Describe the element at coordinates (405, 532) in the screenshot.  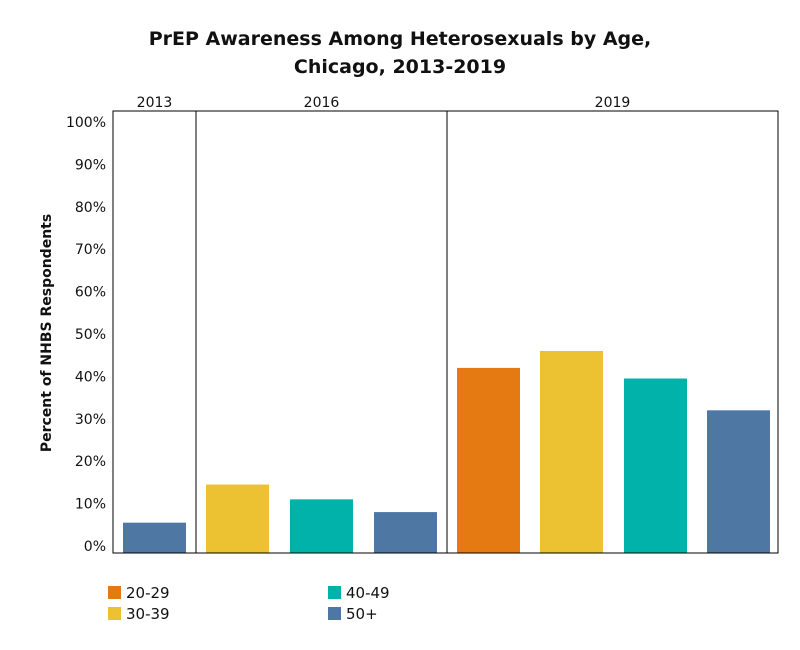
I see `bar-2016-50-plus` at that location.